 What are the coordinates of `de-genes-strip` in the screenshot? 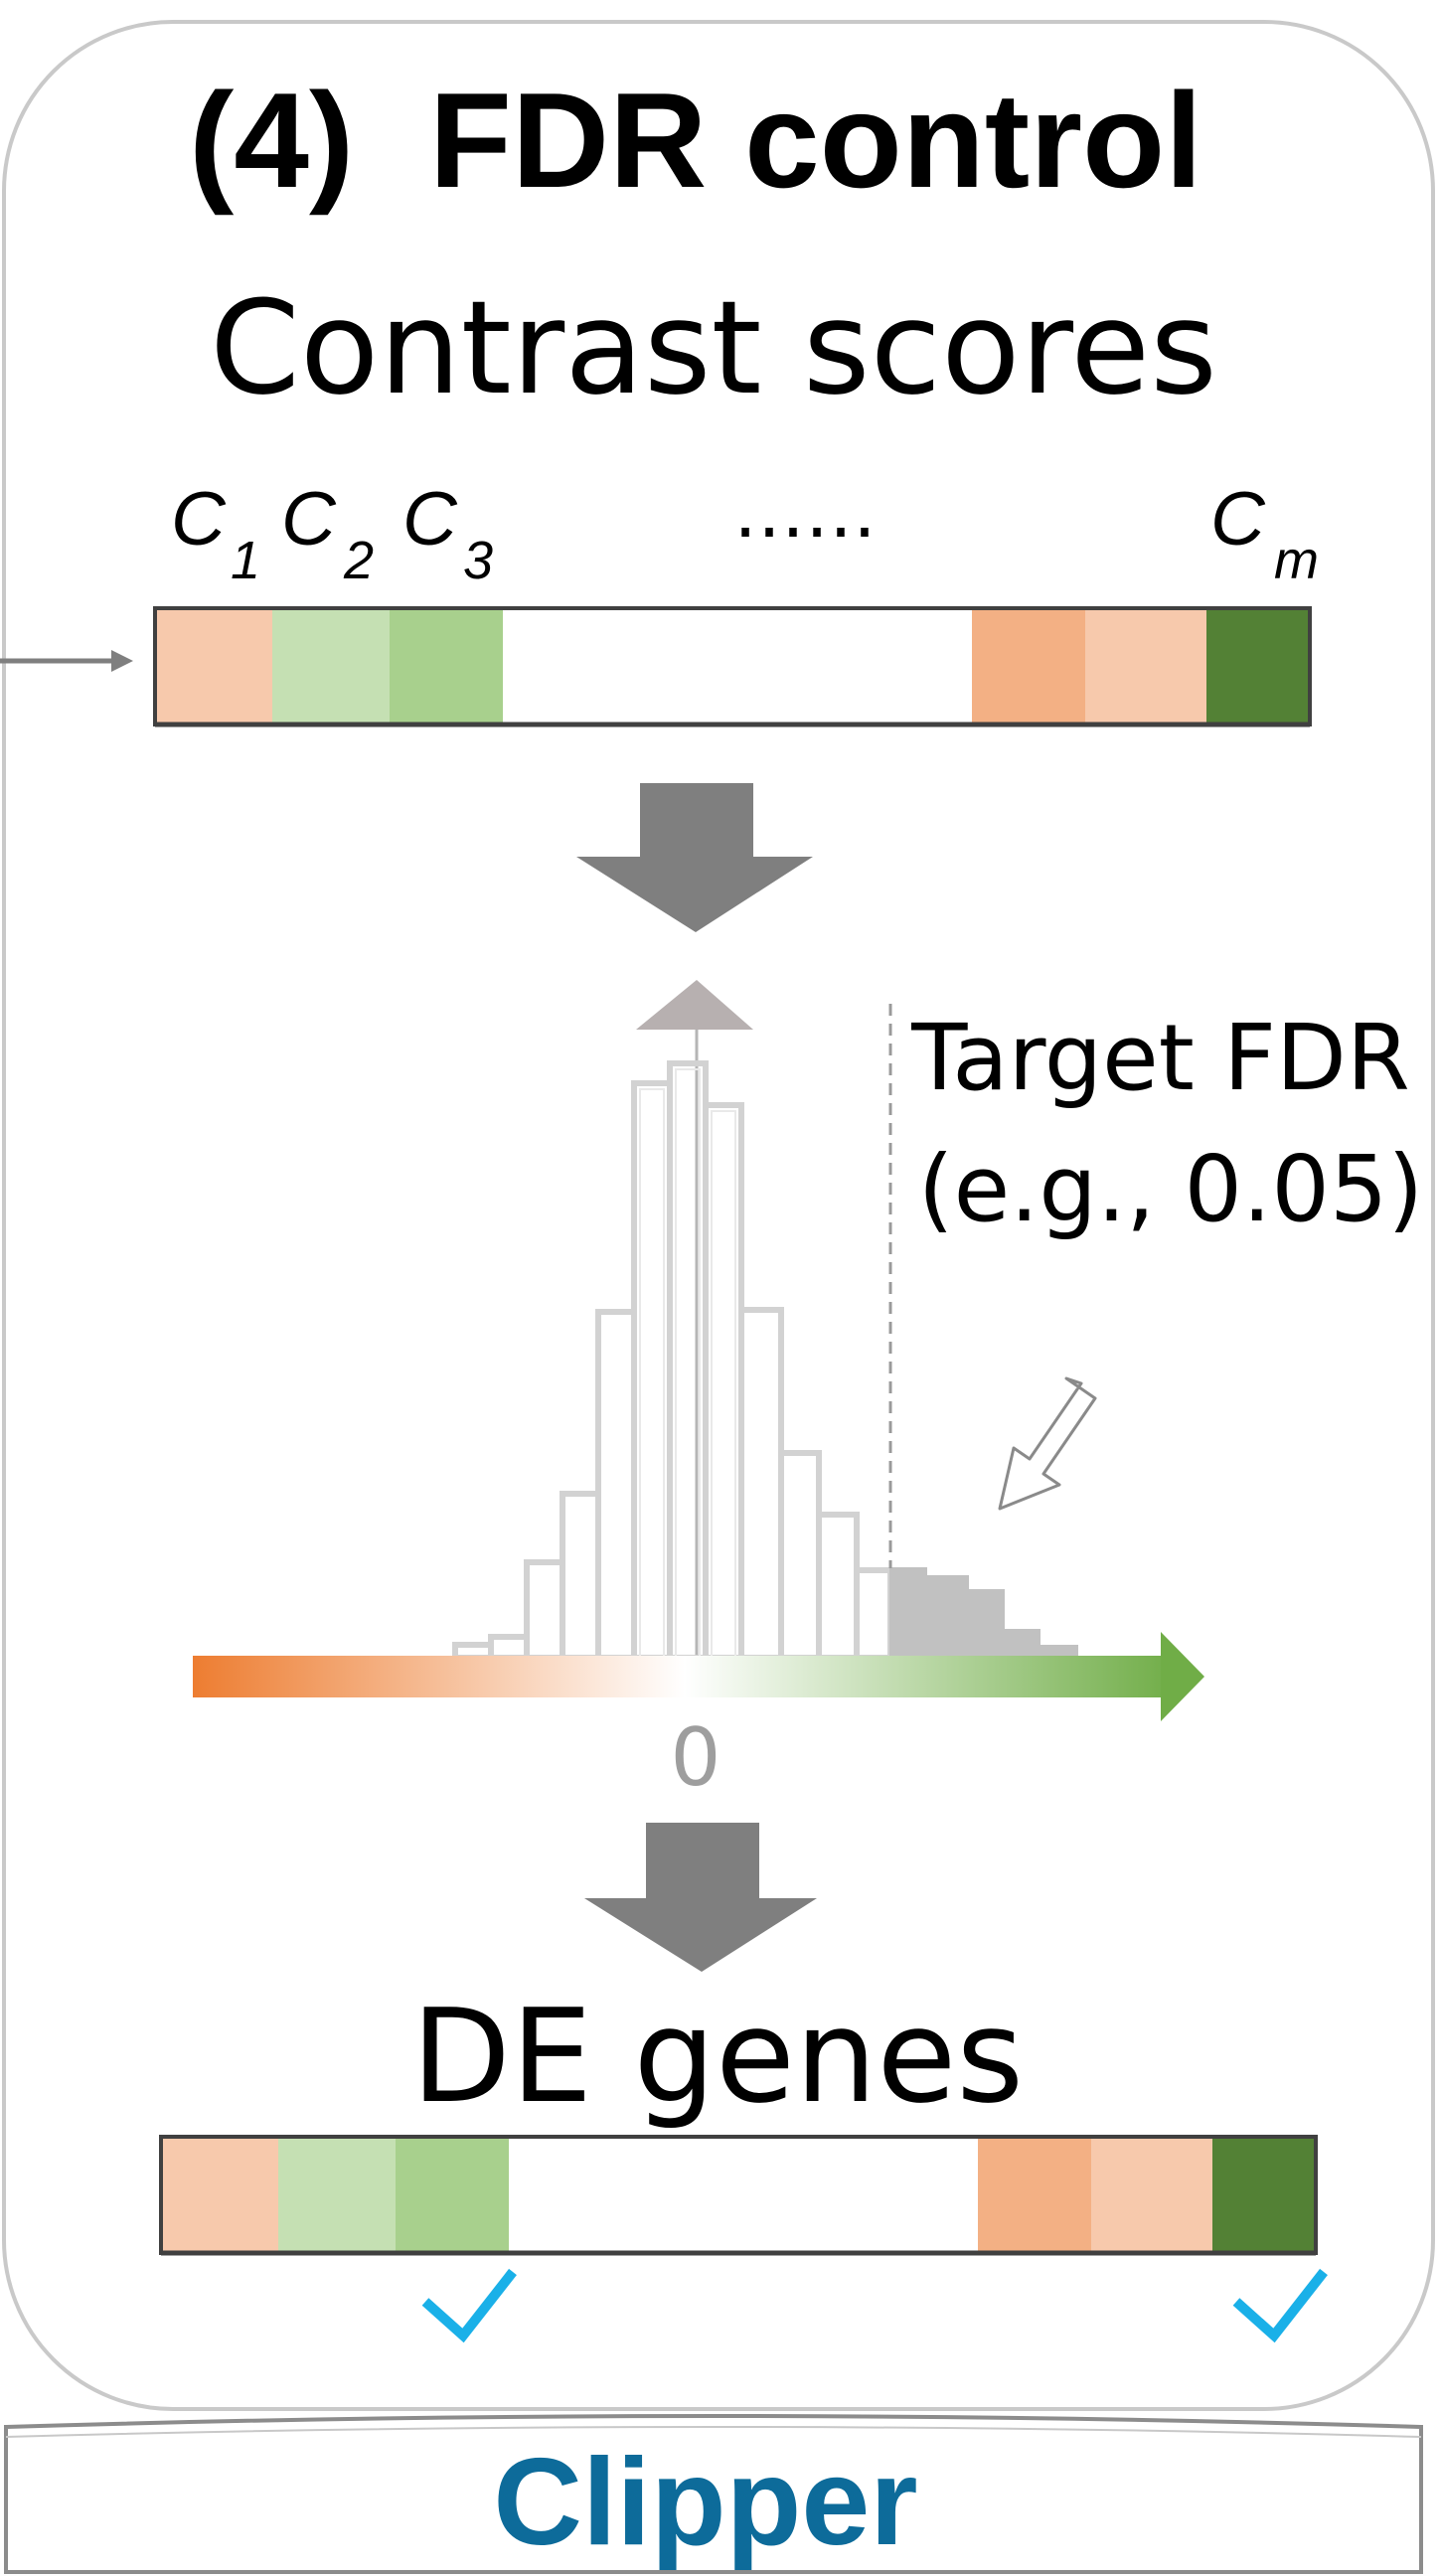 It's located at (738, 2195).